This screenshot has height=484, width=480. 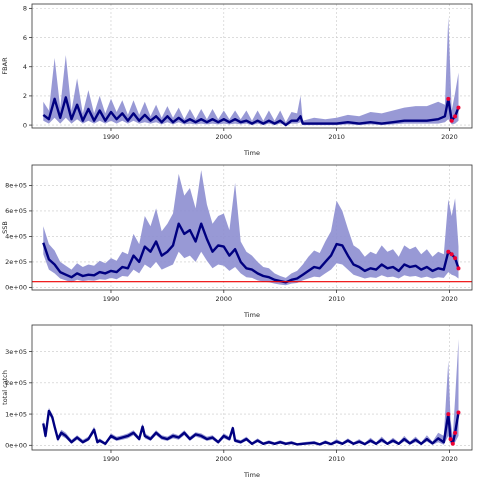 I want to click on y-axis-label: total catch, so click(x=5, y=387).